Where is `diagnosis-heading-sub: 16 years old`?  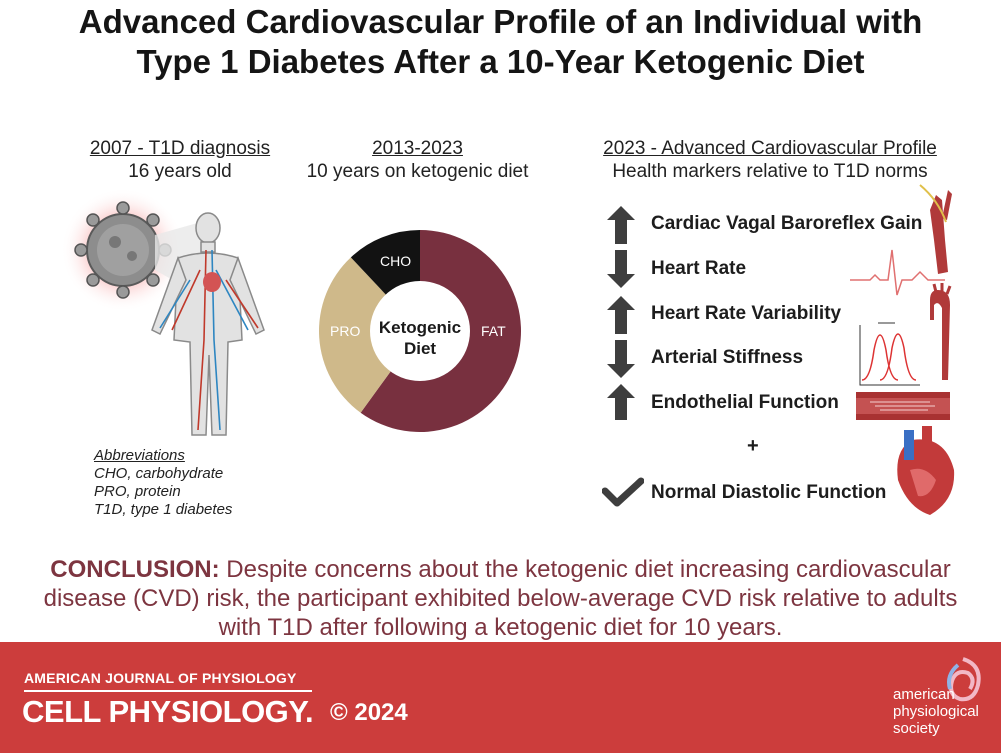 diagnosis-heading-sub: 16 years old is located at coordinates (180, 171).